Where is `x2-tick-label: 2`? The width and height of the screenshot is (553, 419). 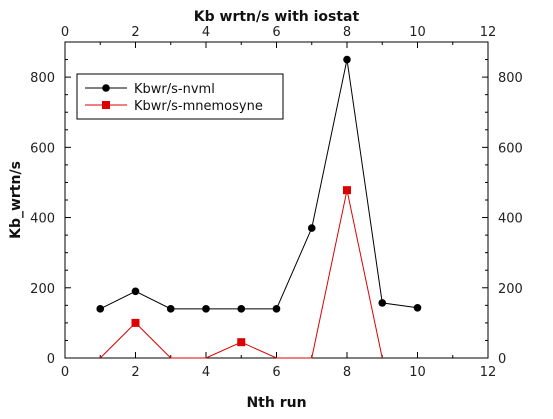 x2-tick-label: 2 is located at coordinates (135, 32).